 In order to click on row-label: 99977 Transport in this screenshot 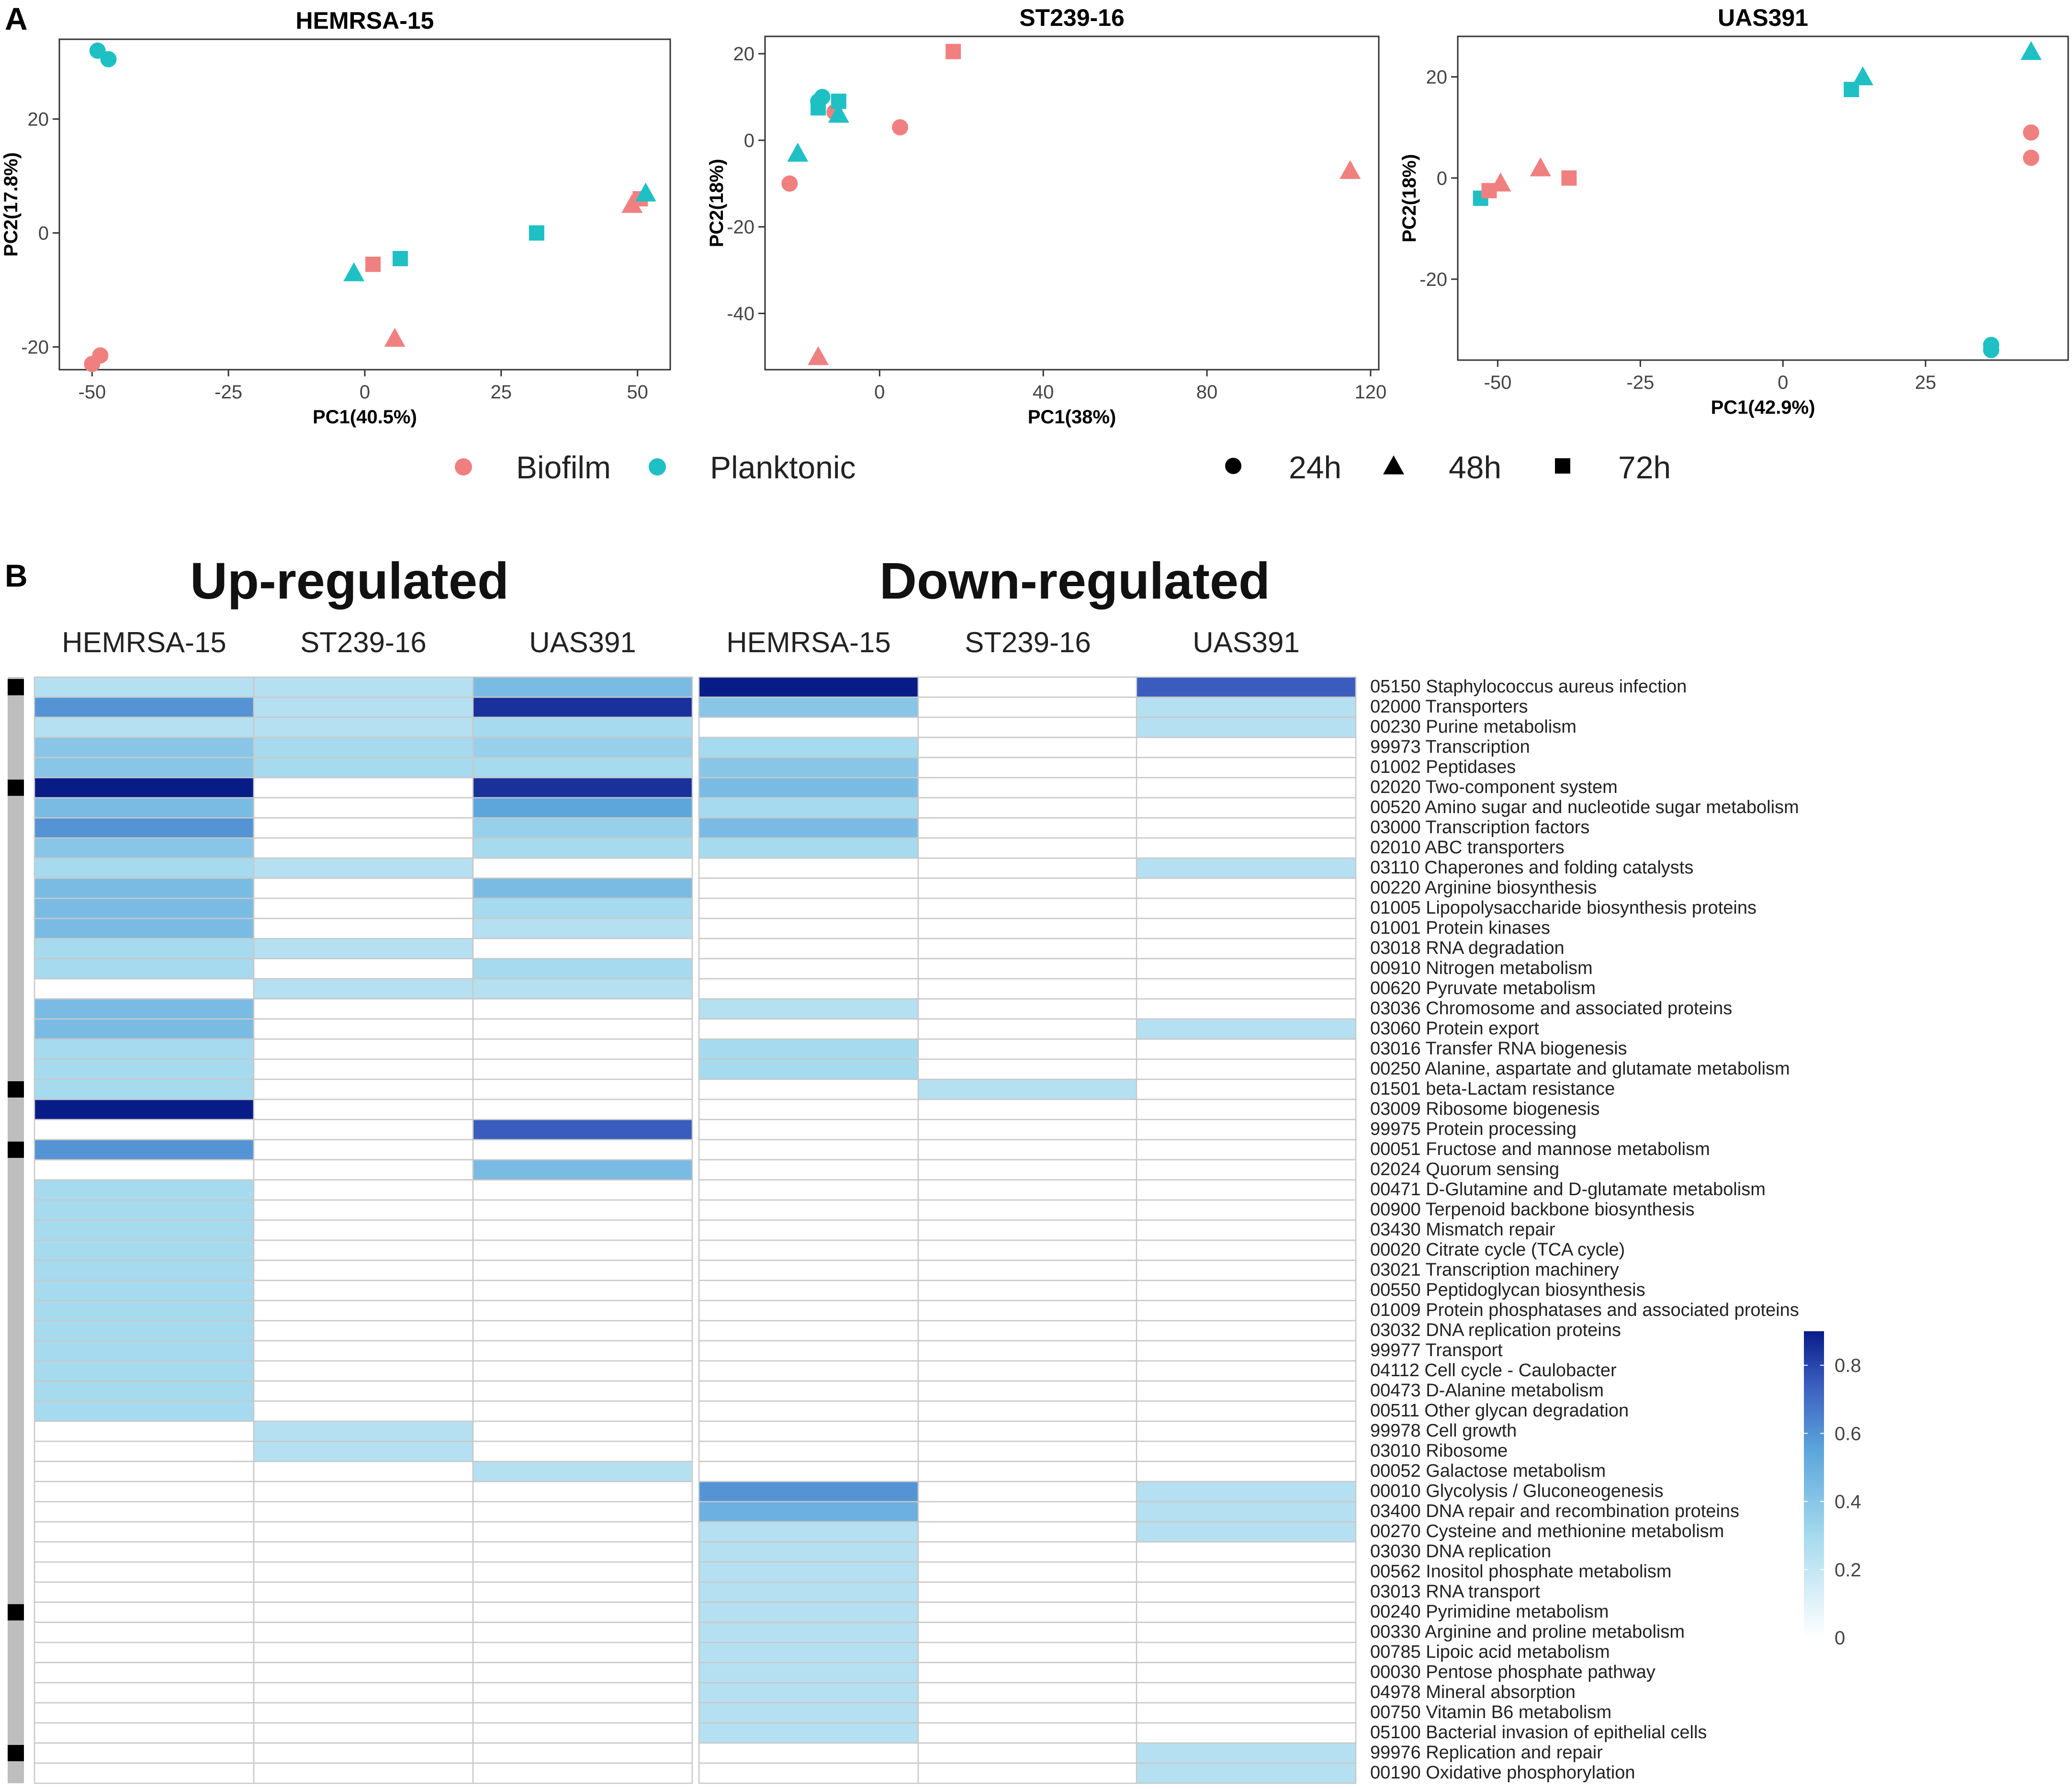, I will do `click(1436, 1350)`.